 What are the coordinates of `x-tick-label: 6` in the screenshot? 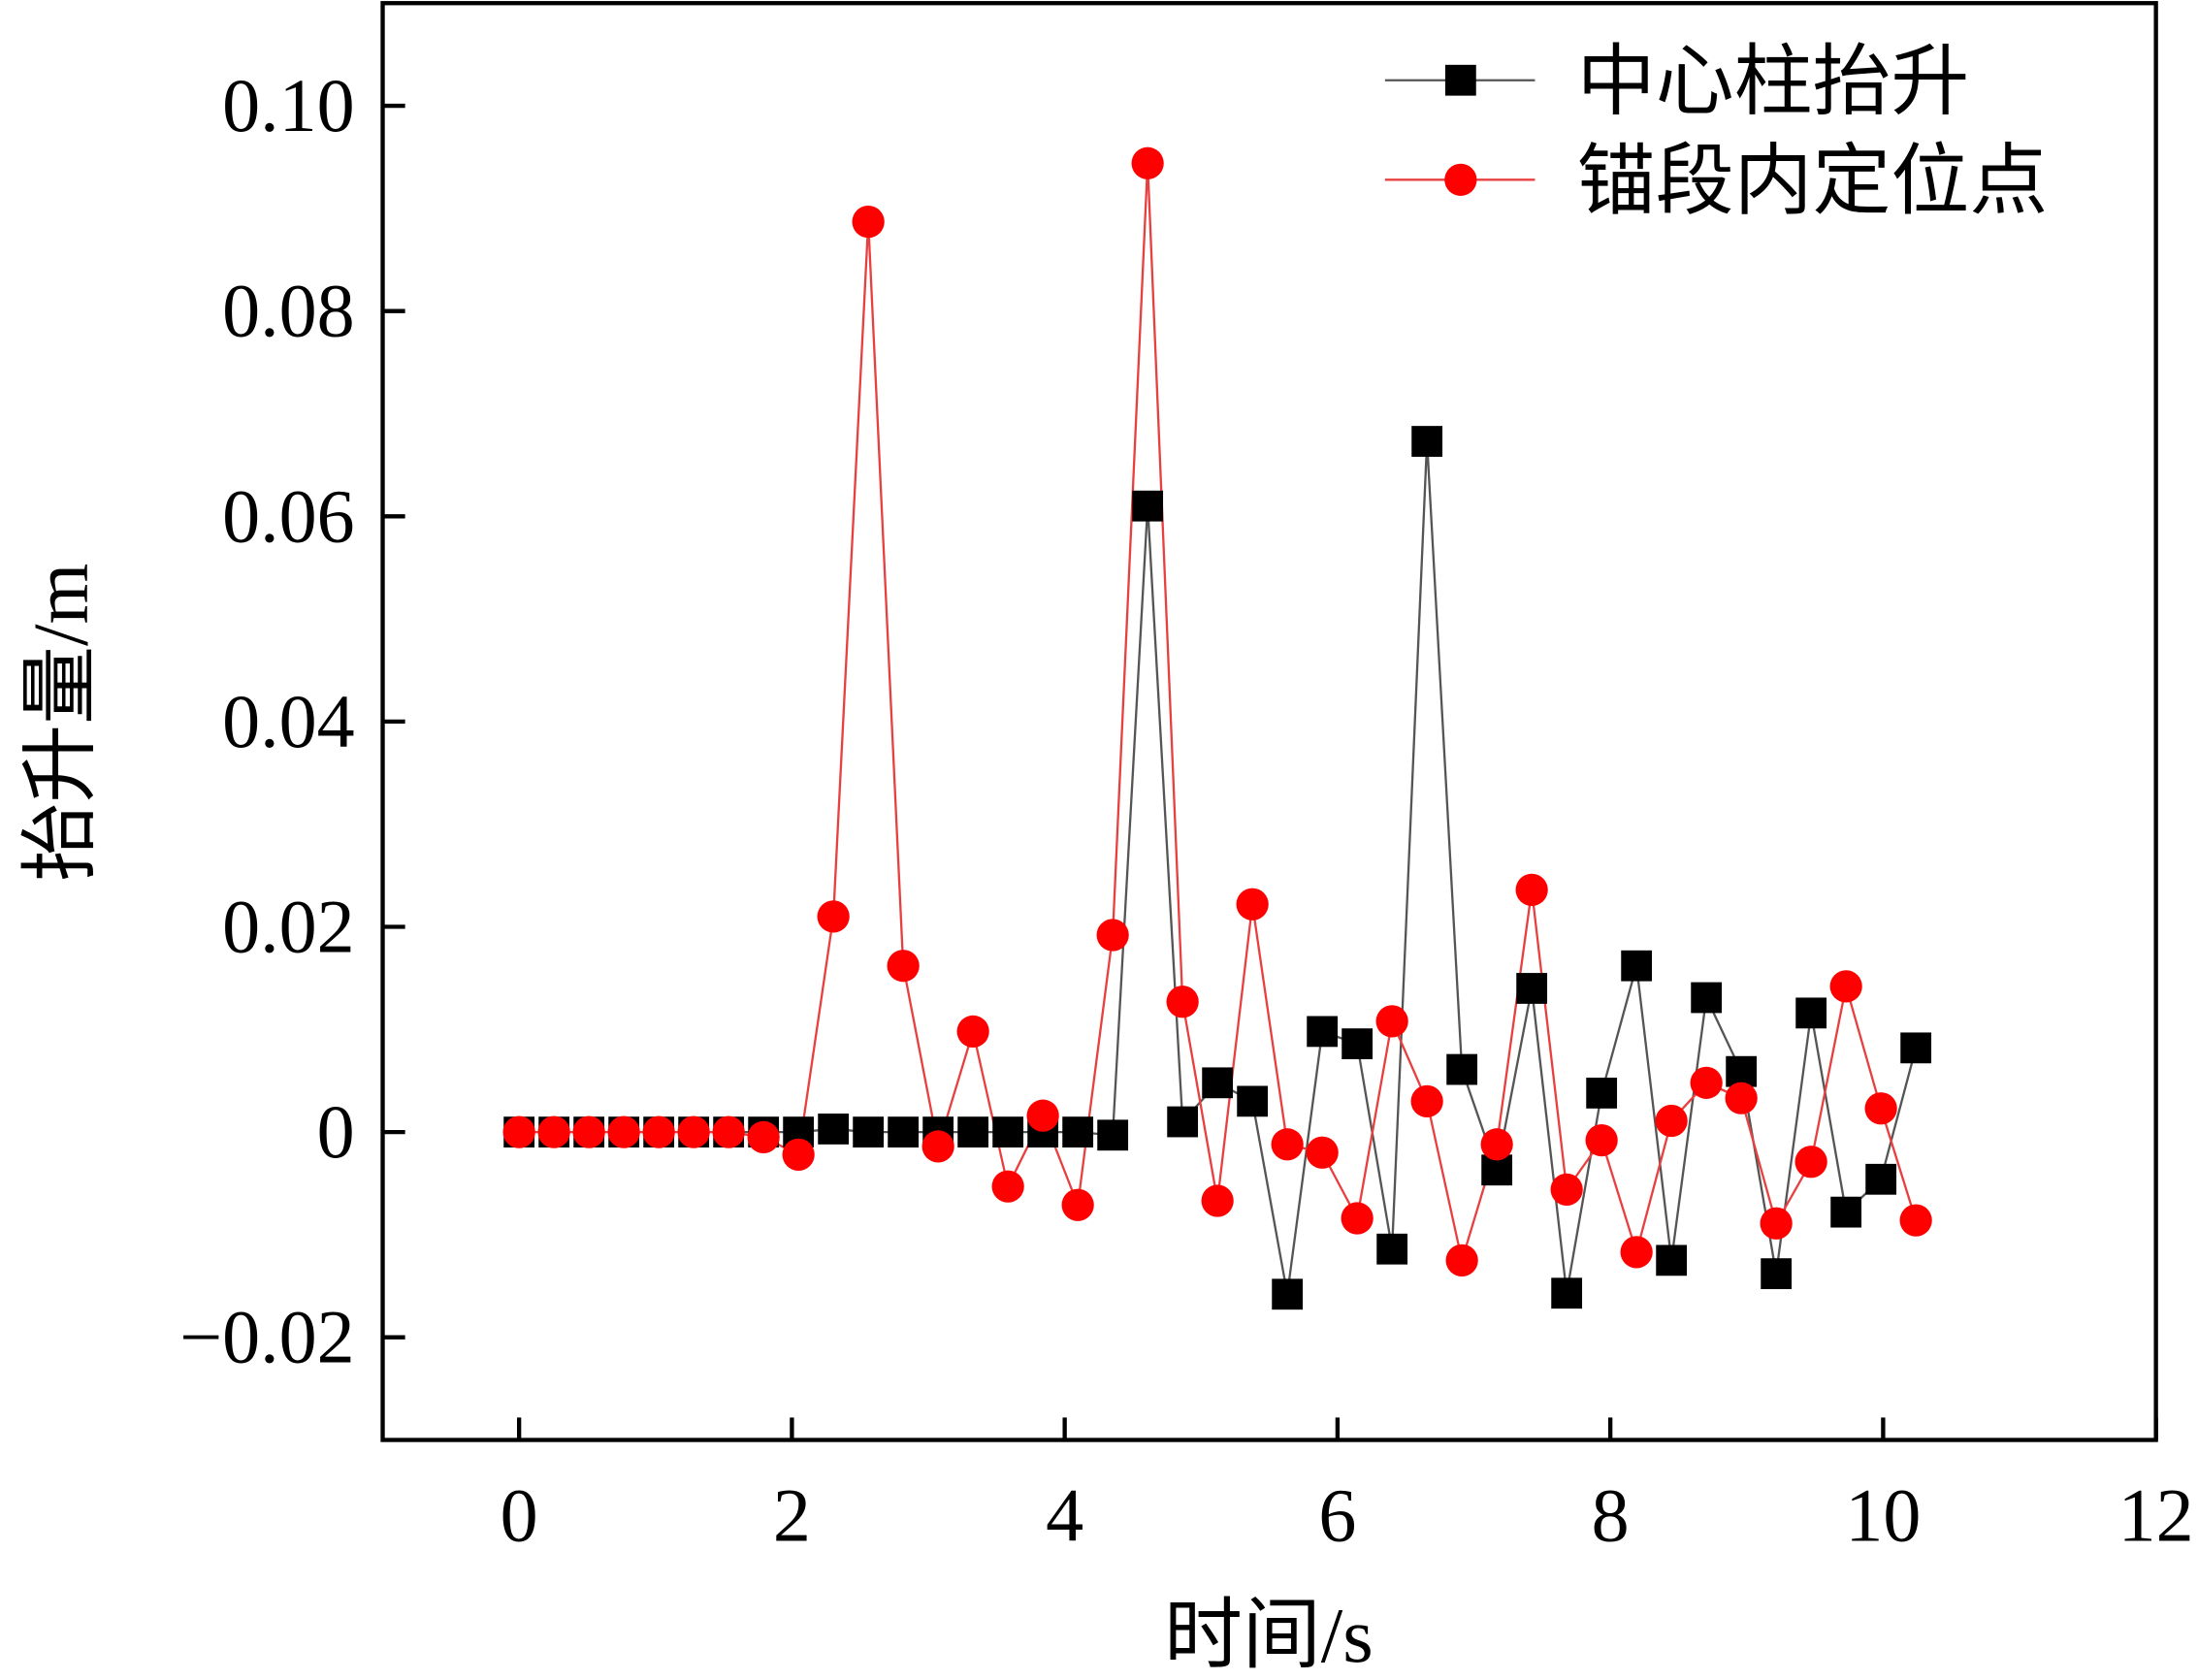 It's located at (1337, 1515).